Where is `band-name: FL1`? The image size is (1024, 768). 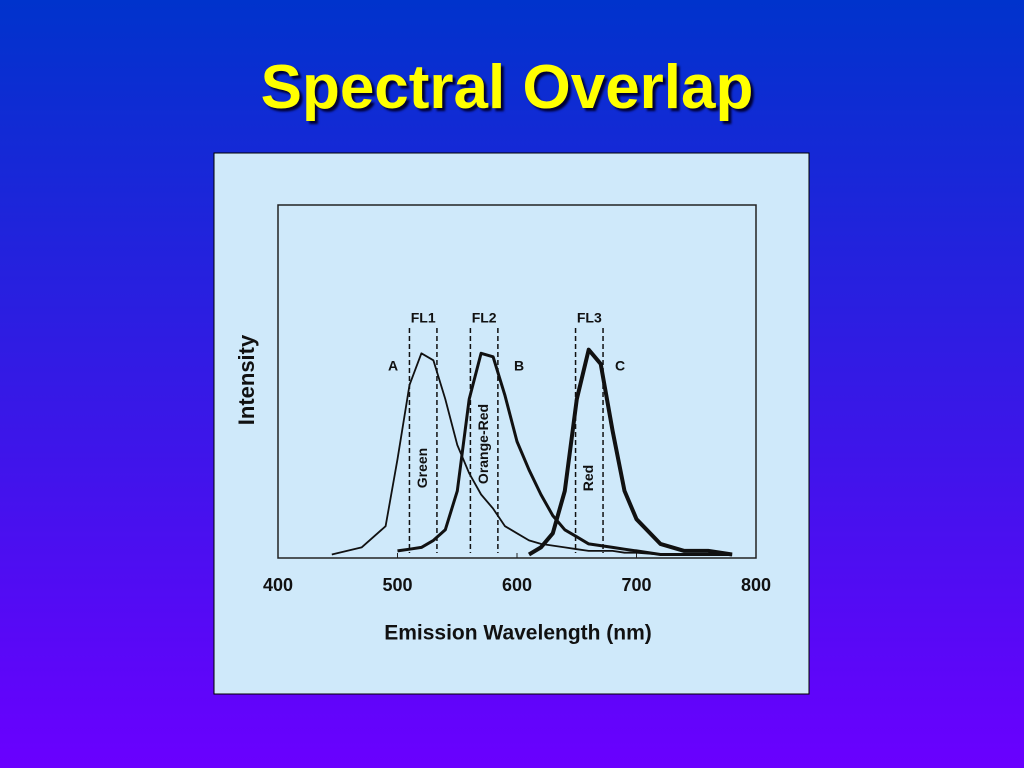 band-name: FL1 is located at coordinates (423, 318).